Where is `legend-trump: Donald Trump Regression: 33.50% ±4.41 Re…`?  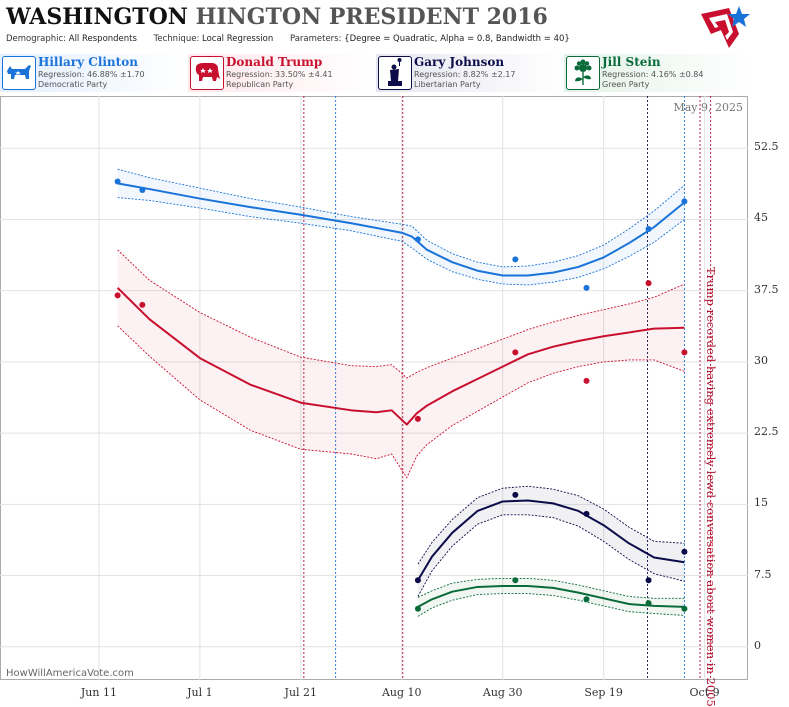 legend-trump: Donald Trump Regression: 33.50% ±4.41 Re… is located at coordinates (282, 73).